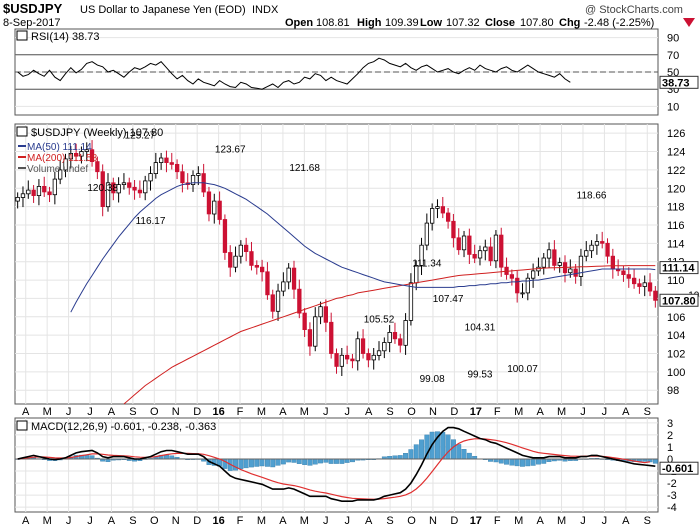  Describe the element at coordinates (673, 39) in the screenshot. I see `rsi-y-tick-label: 90` at that location.